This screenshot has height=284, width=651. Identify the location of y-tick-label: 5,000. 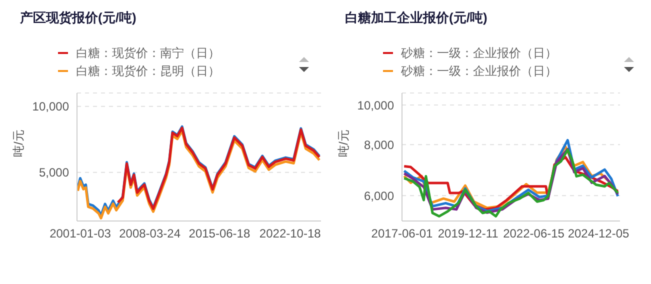
(54, 173).